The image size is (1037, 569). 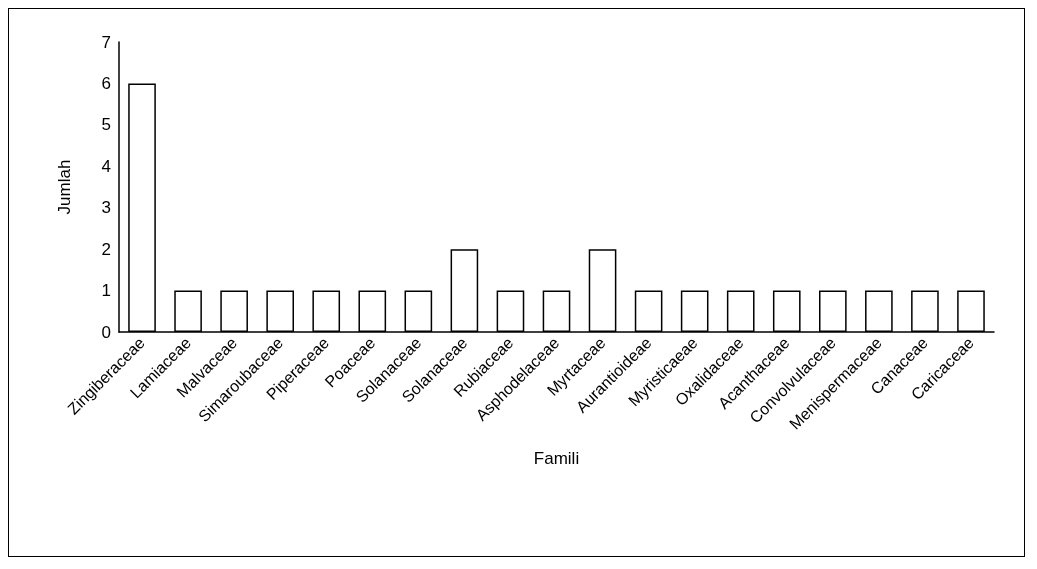 What do you see at coordinates (106, 332) in the screenshot?
I see `y-tick-label: 0` at bounding box center [106, 332].